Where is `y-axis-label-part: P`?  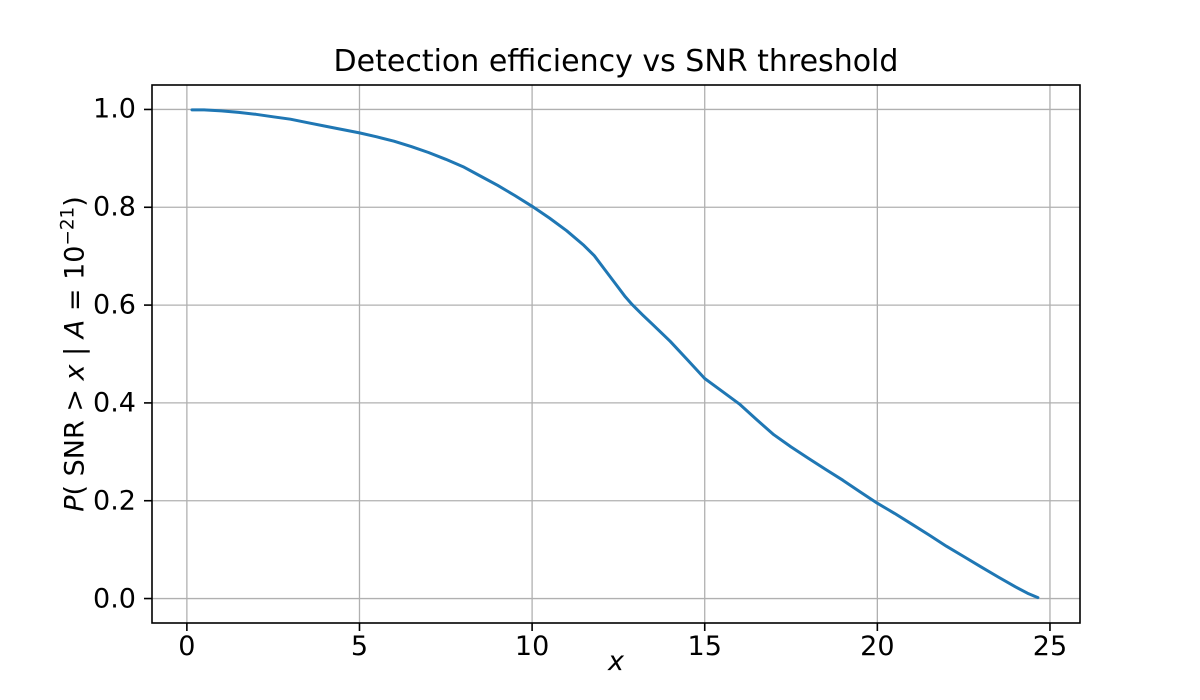 y-axis-label-part: P is located at coordinates (75, 503).